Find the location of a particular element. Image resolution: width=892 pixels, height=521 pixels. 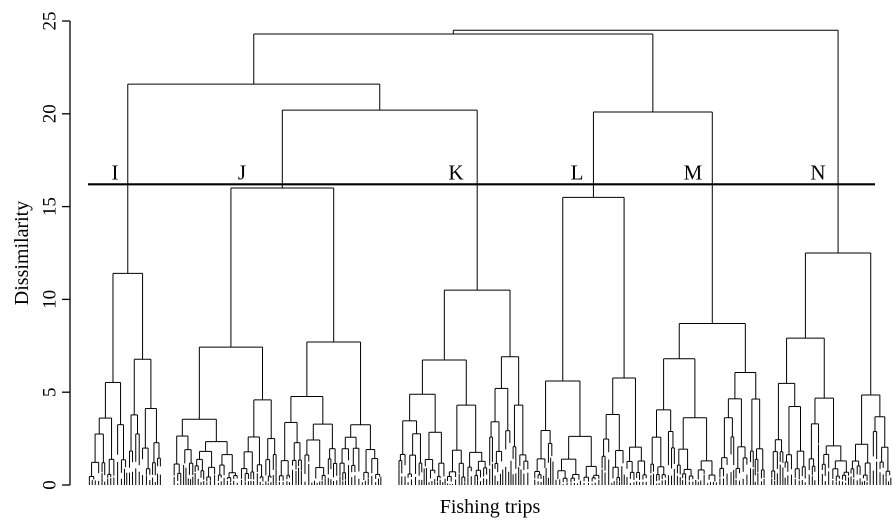

y-tick-label: 5 is located at coordinates (49, 392).